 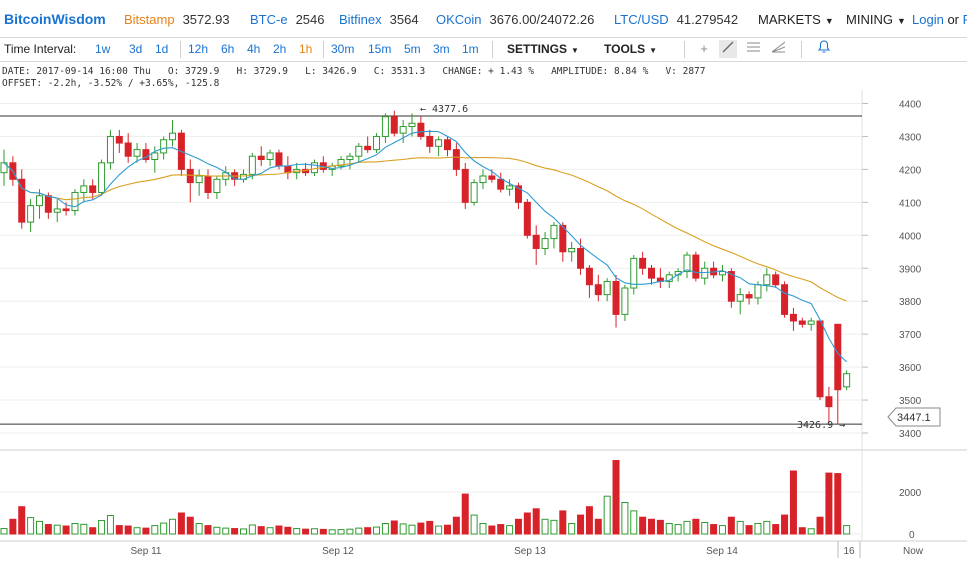 What do you see at coordinates (254, 49) in the screenshot?
I see `interval-4h: 4h` at bounding box center [254, 49].